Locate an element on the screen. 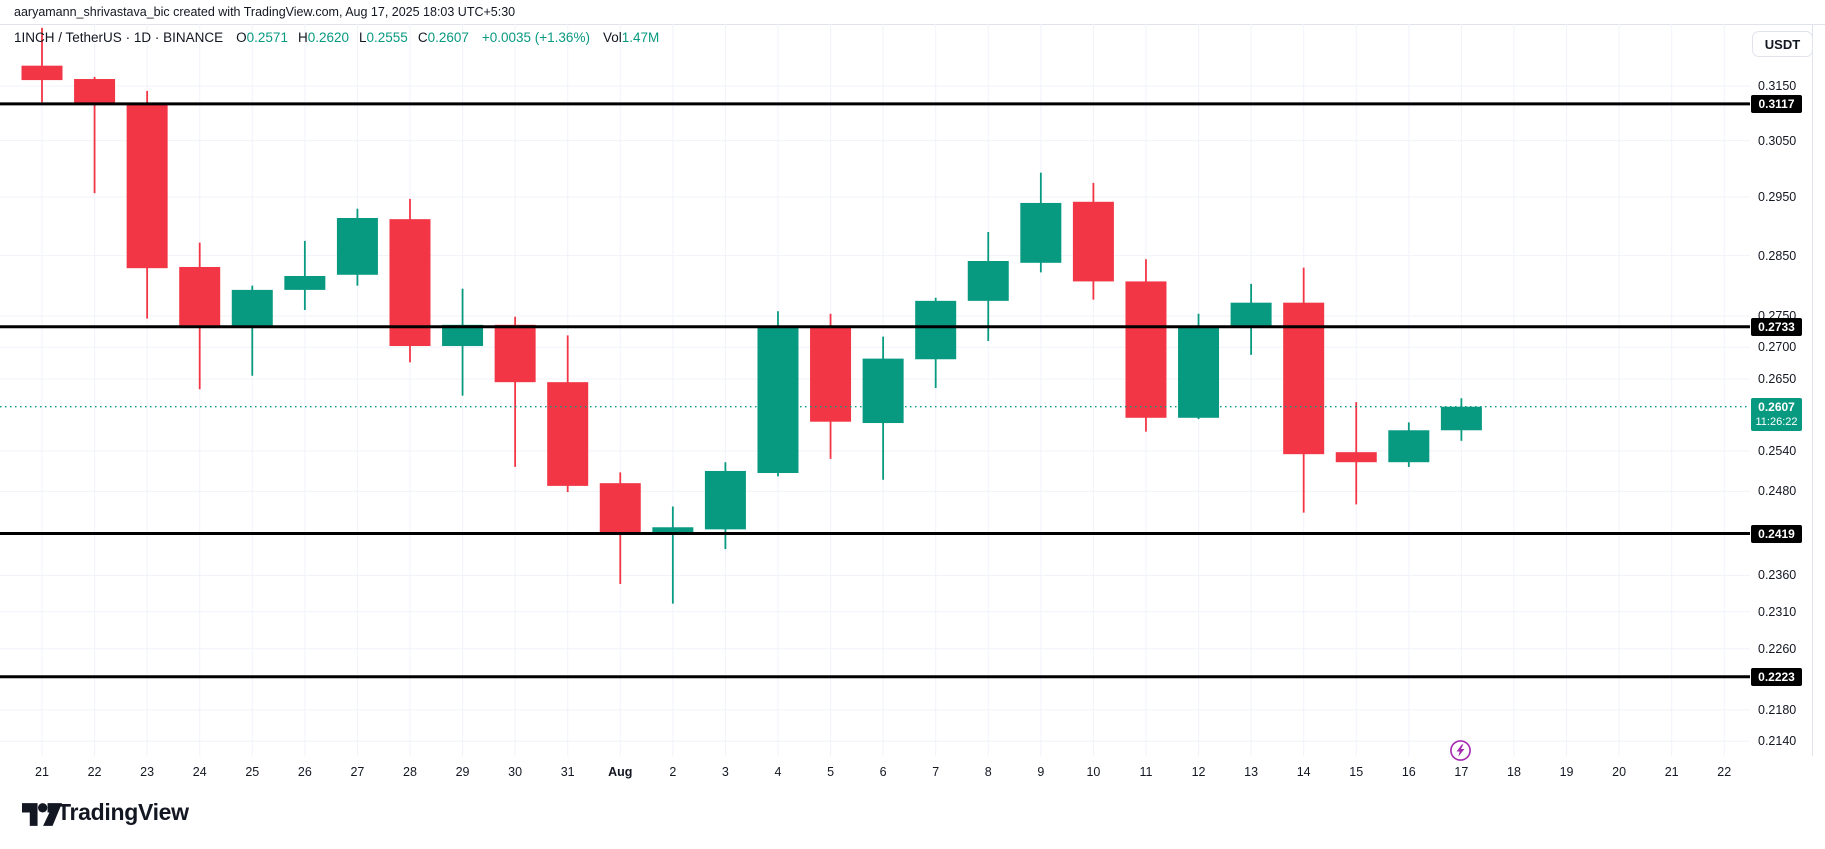 The image size is (1825, 849). ohlc-close: C0.2607 is located at coordinates (443, 37).